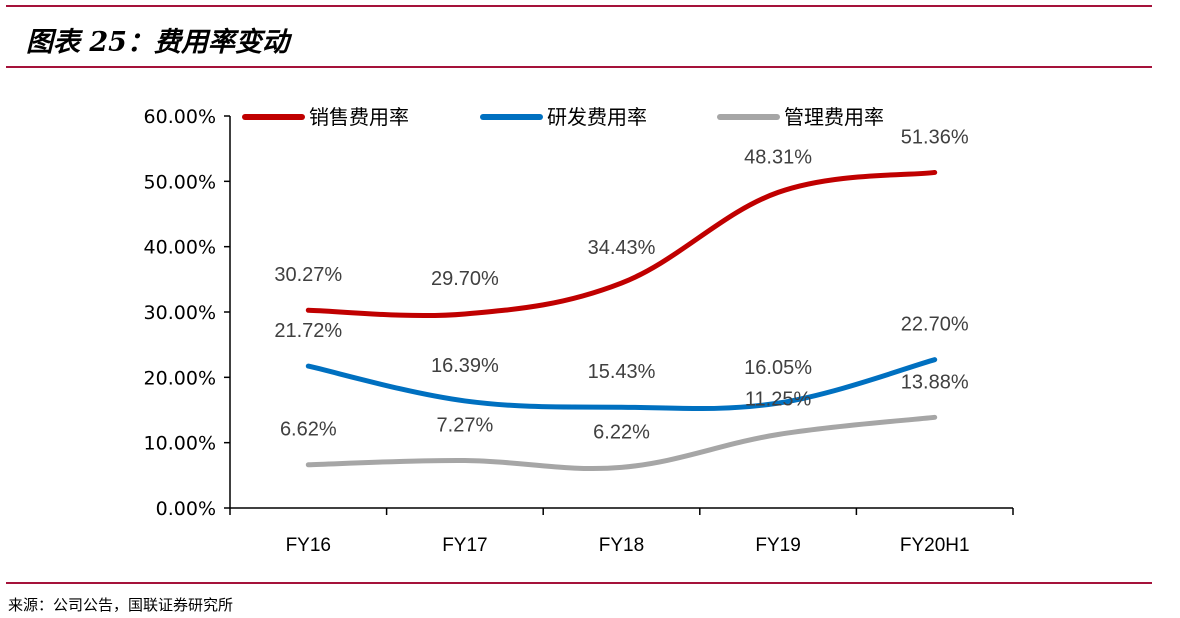 The image size is (1180, 618). What do you see at coordinates (308, 430) in the screenshot?
I see `data-label: 6.62%` at bounding box center [308, 430].